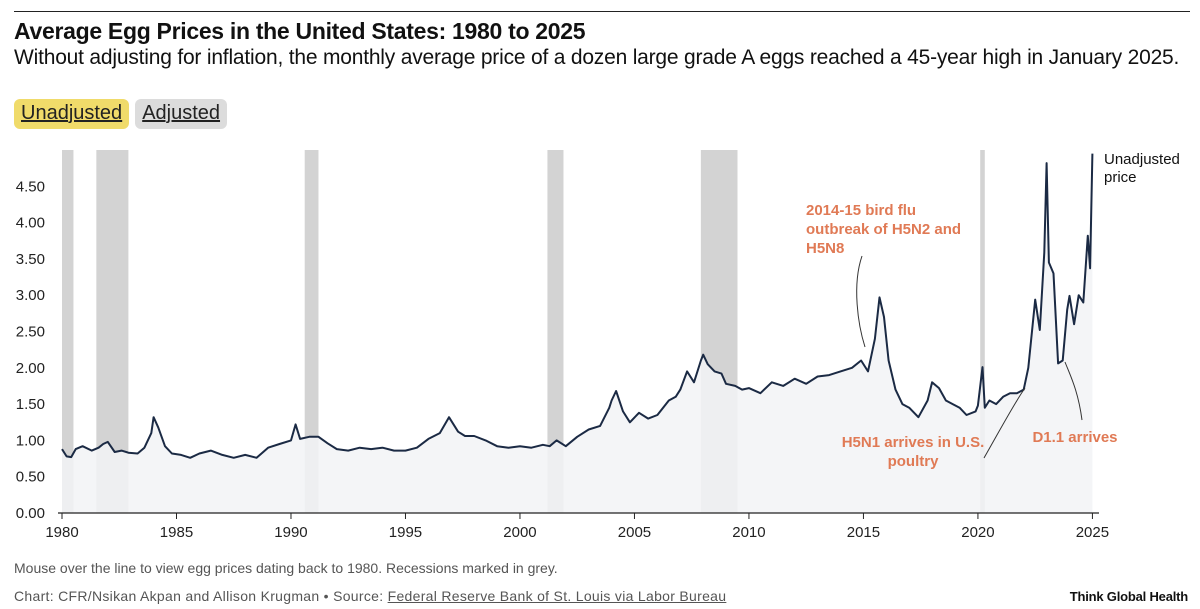 The image size is (1200, 609). I want to click on annotation-1: H5N1 arrives in U.S. poultry, so click(913, 452).